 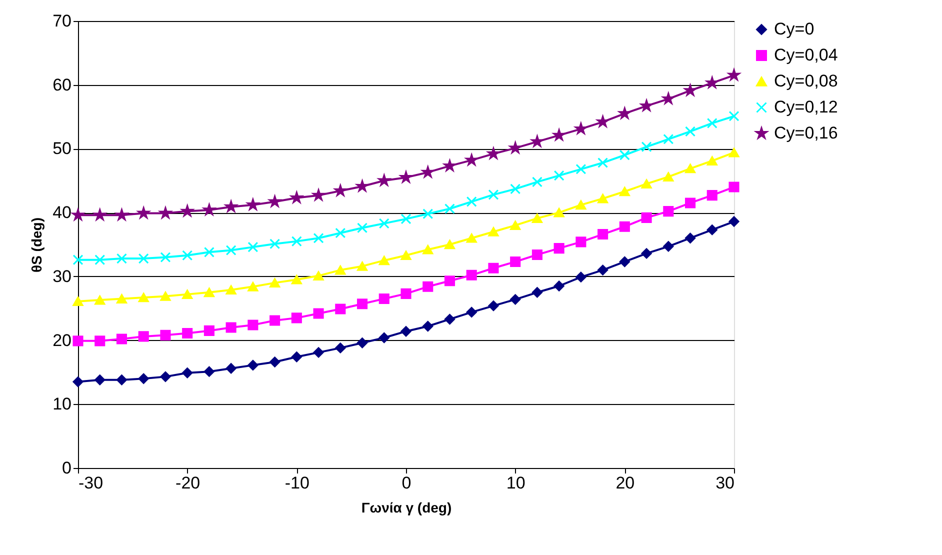 I want to click on y-tick-label: 40, so click(x=62, y=212).